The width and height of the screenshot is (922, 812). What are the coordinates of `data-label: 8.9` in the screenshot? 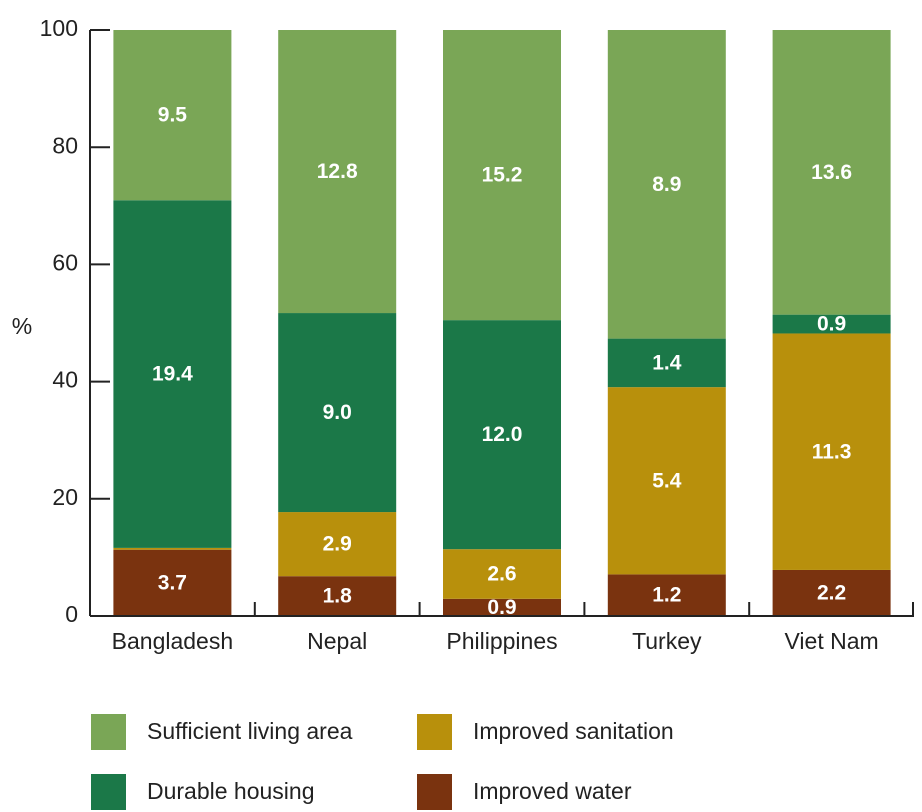 It's located at (666, 184).